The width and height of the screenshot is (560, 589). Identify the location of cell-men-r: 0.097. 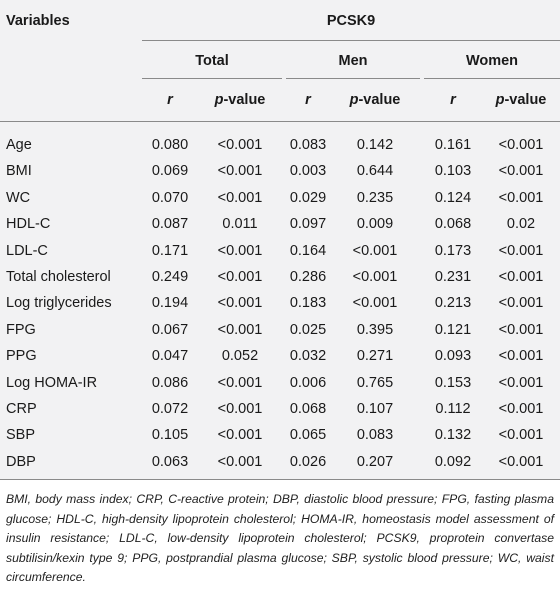
(308, 224).